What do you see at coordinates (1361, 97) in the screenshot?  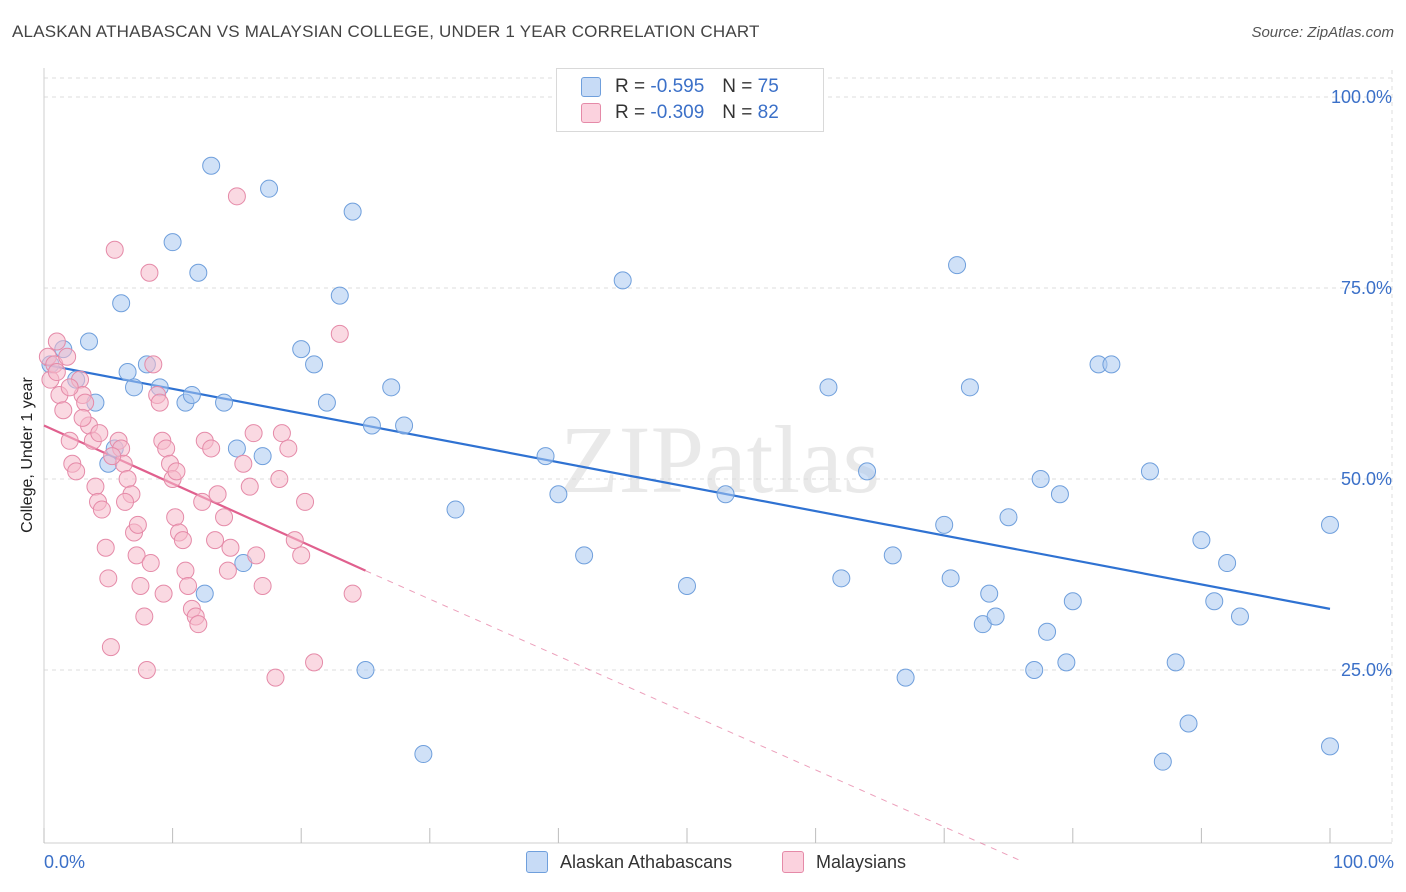 I see `y-tick-label: 100.0%` at bounding box center [1361, 97].